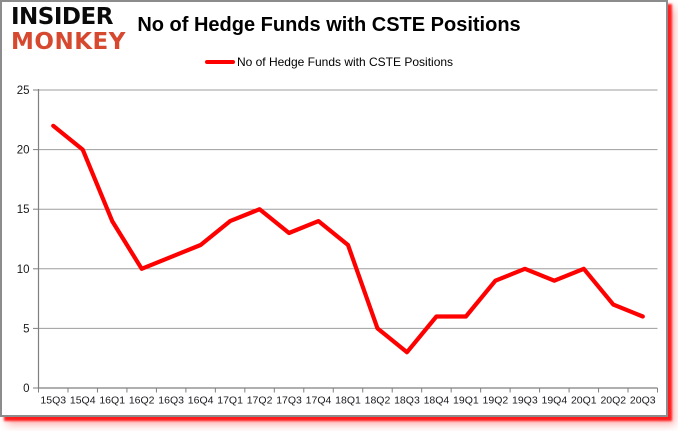 The width and height of the screenshot is (678, 431). I want to click on x-tick-label: 18Q3, so click(407, 401).